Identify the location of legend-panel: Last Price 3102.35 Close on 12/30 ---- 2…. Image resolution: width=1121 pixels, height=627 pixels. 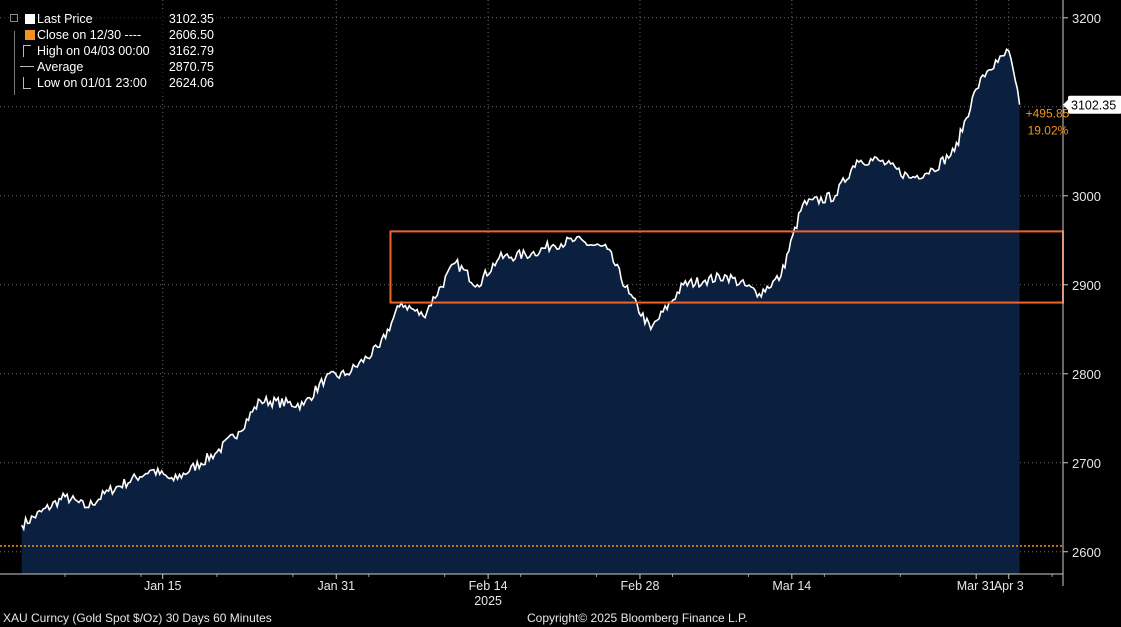
(111, 52).